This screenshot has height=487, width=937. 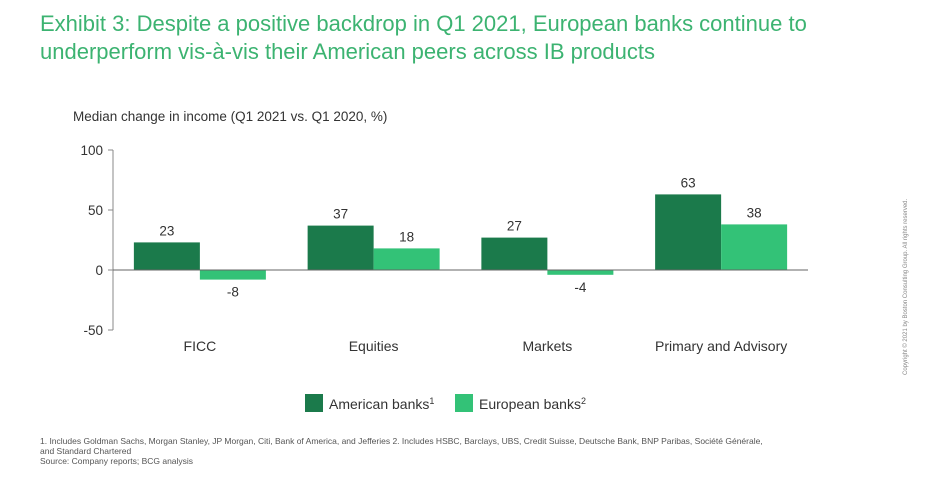 I want to click on source-note: Source: Company reports; BCG analysis, so click(x=117, y=461).